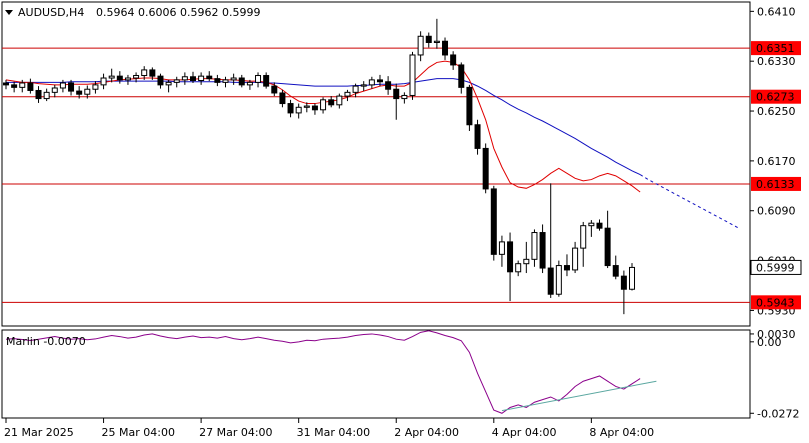  What do you see at coordinates (775, 48) in the screenshot?
I see `level-label-text: 0.6351` at bounding box center [775, 48].